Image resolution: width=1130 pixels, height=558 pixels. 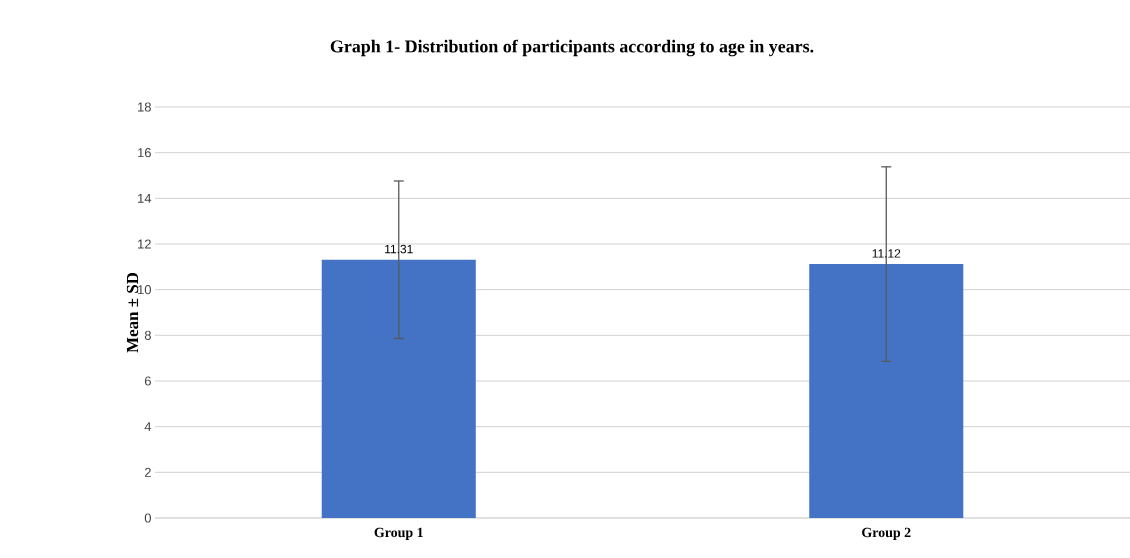 What do you see at coordinates (147, 472) in the screenshot?
I see `y-tick-label: 2` at bounding box center [147, 472].